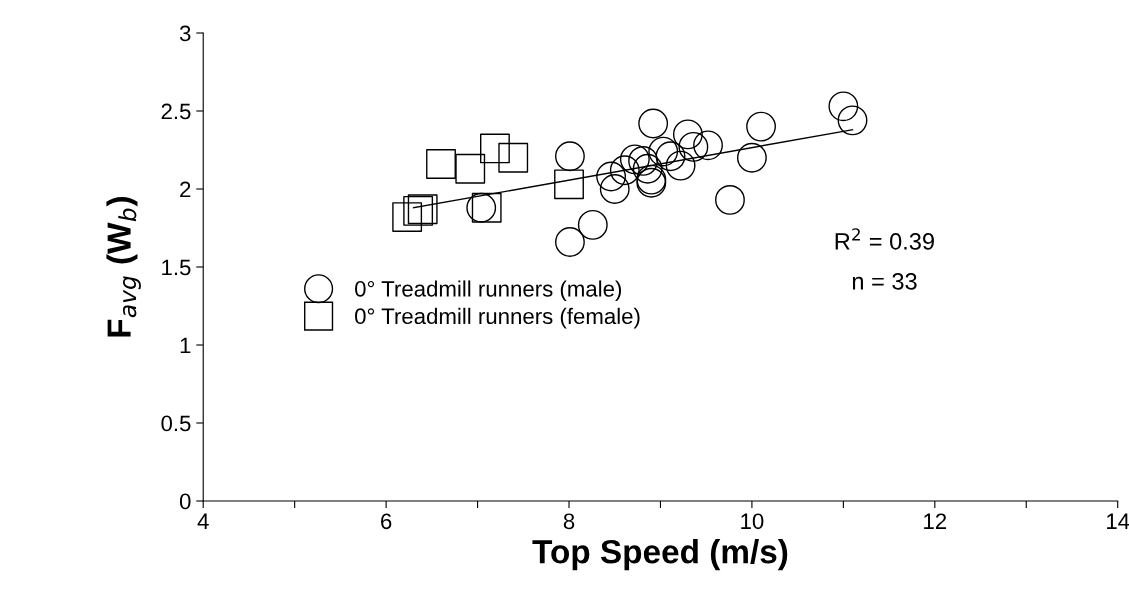  What do you see at coordinates (497, 318) in the screenshot?
I see `legend-label: 0° Treadmill runners (female)` at bounding box center [497, 318].